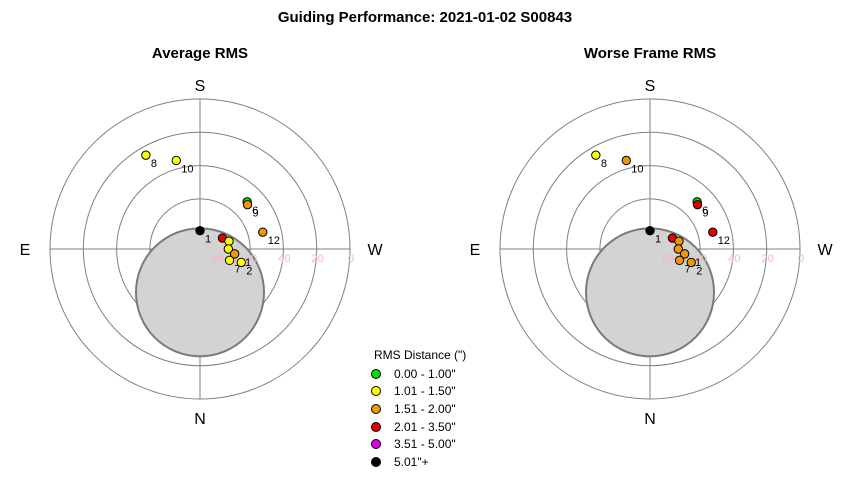 The height and width of the screenshot is (480, 850). What do you see at coordinates (249, 271) in the screenshot?
I see `panel-1-frame-point-label: 2` at bounding box center [249, 271].